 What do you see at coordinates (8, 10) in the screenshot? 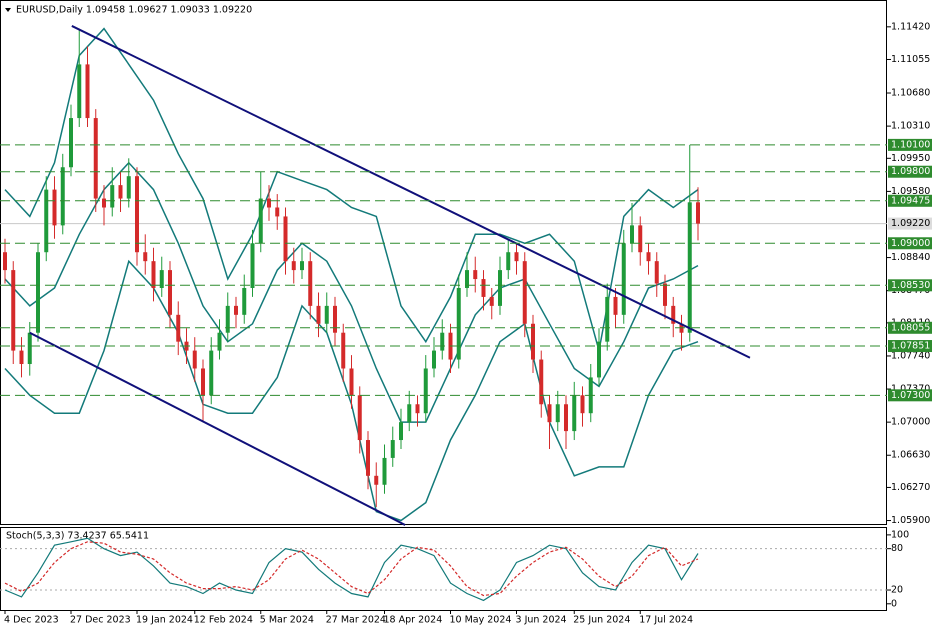
I see `menu-icon` at bounding box center [8, 10].